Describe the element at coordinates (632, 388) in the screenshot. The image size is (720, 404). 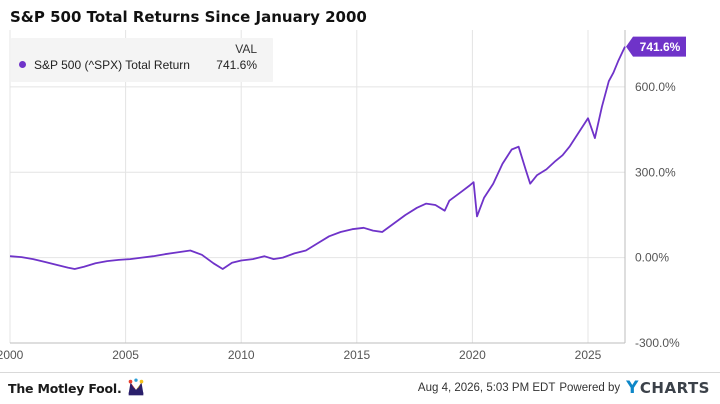
I see `ycharts-mark: Y` at that location.